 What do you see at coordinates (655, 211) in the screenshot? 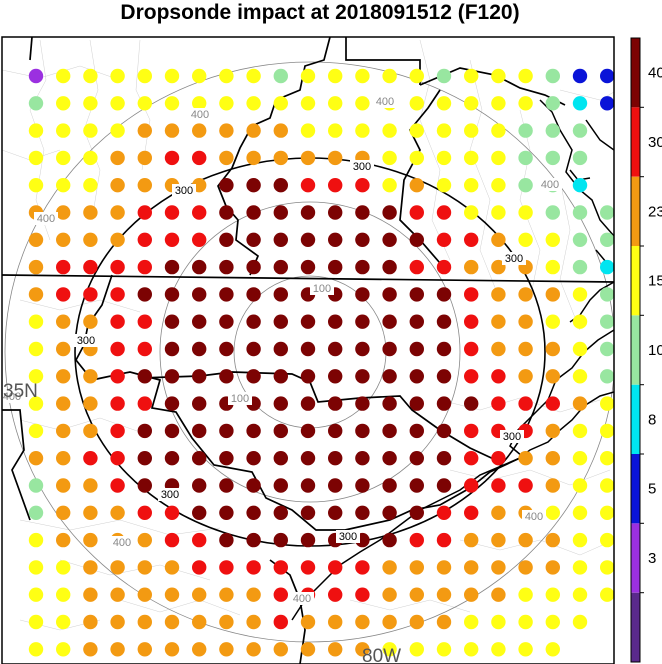
I see `colorbar-tick-label: 23` at bounding box center [655, 211].